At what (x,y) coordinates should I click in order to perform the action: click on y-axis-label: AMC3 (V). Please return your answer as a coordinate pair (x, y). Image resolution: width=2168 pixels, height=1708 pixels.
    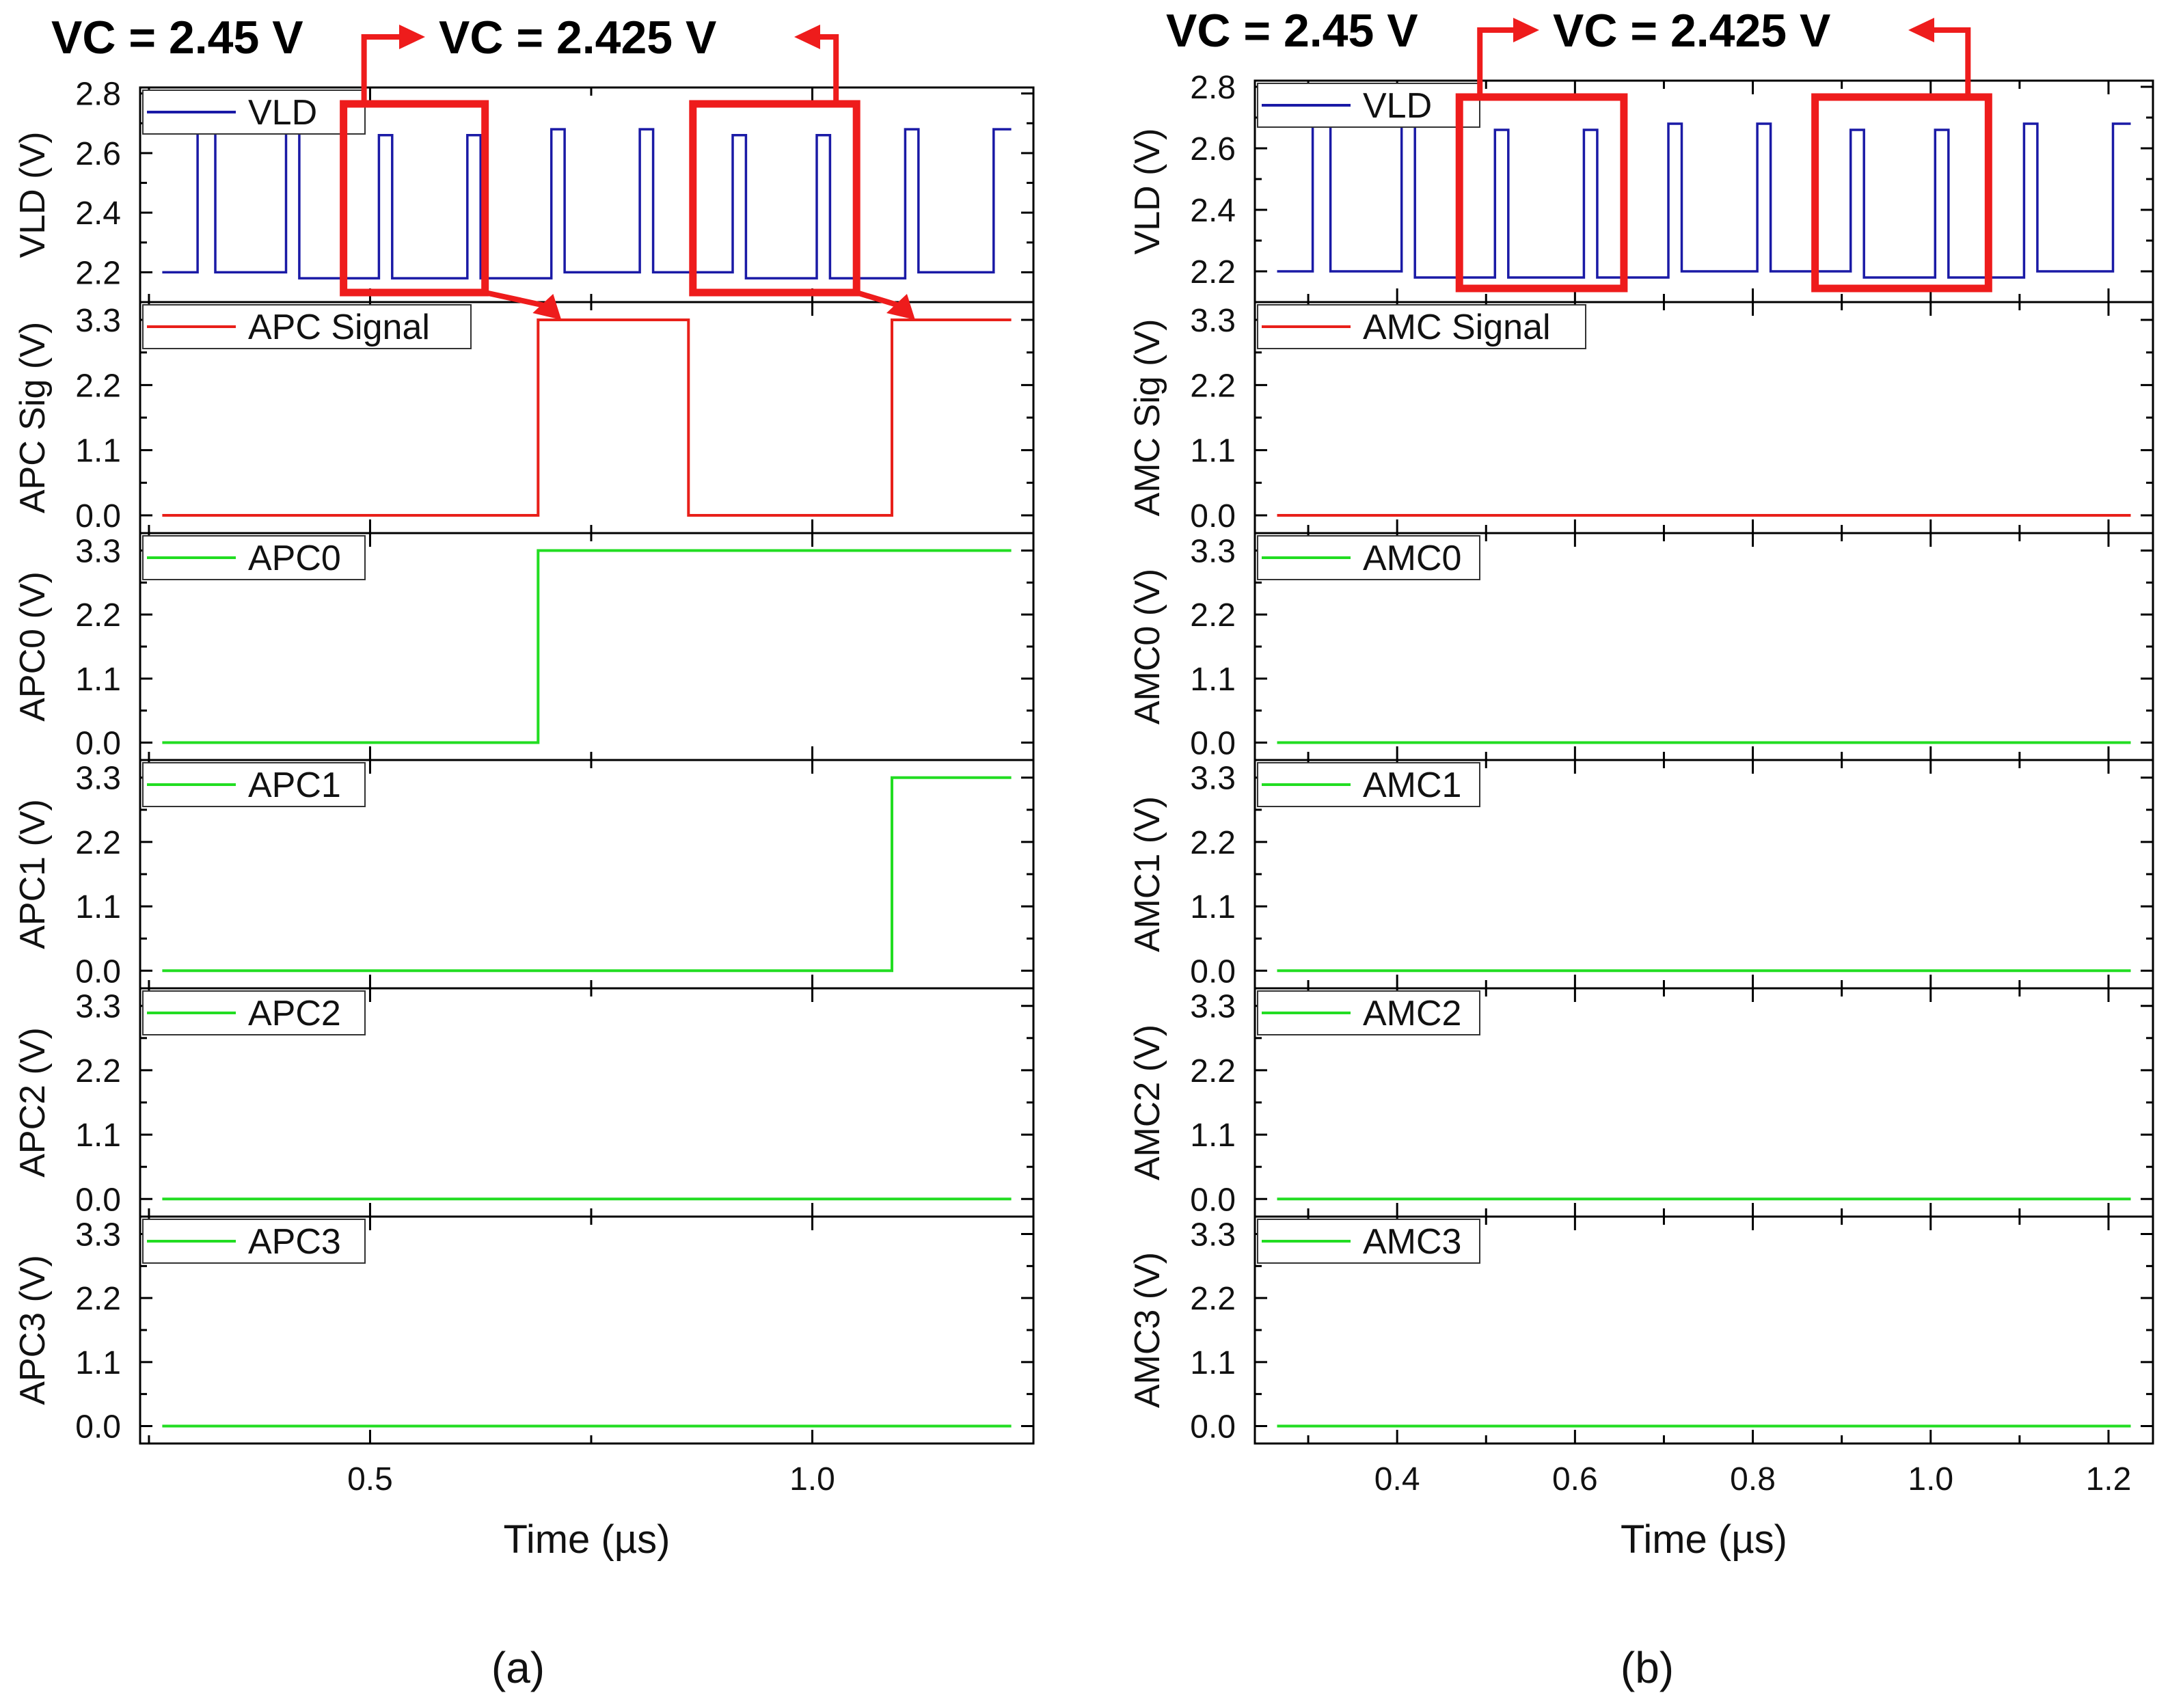
    Looking at the image, I should click on (1147, 1330).